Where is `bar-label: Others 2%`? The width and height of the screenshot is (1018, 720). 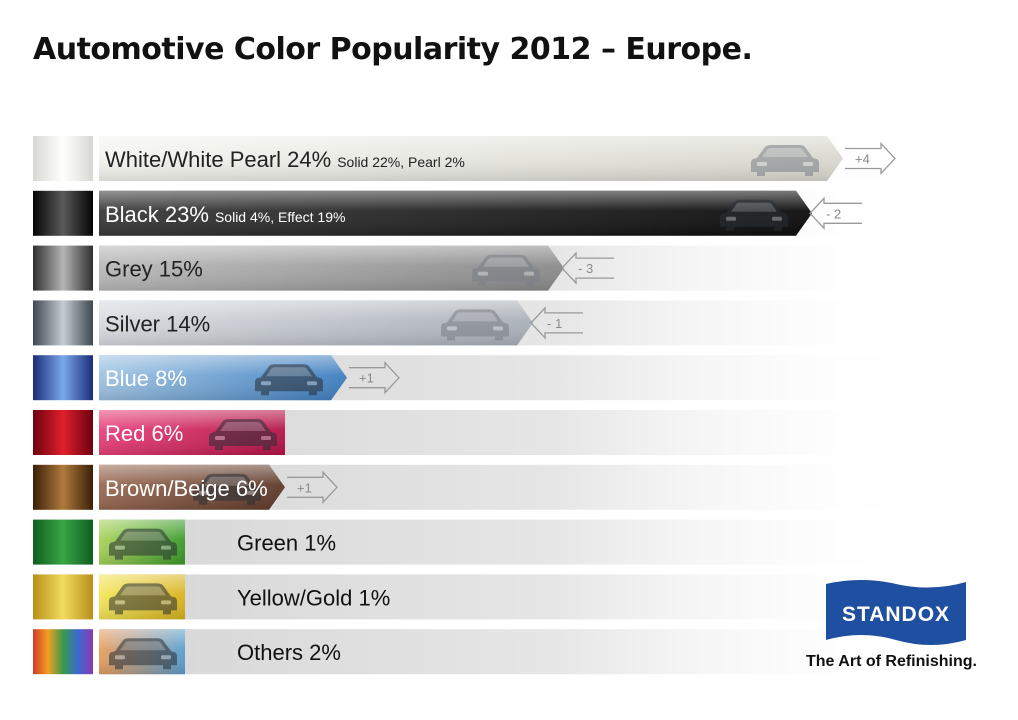
bar-label: Others 2% is located at coordinates (289, 652).